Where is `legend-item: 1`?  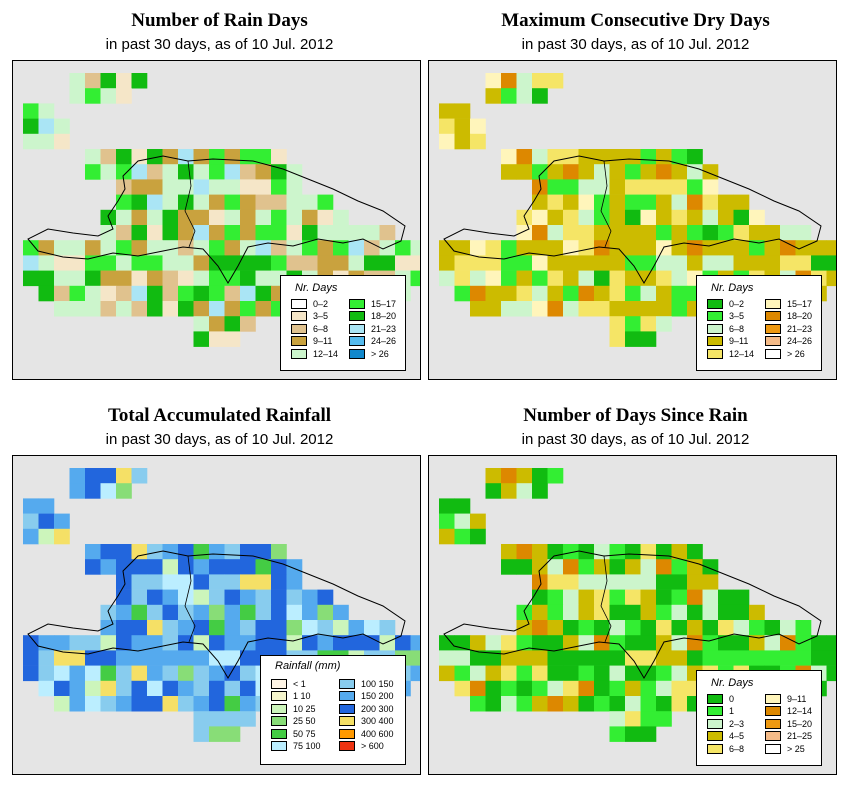
legend-item: 1 is located at coordinates (720, 711).